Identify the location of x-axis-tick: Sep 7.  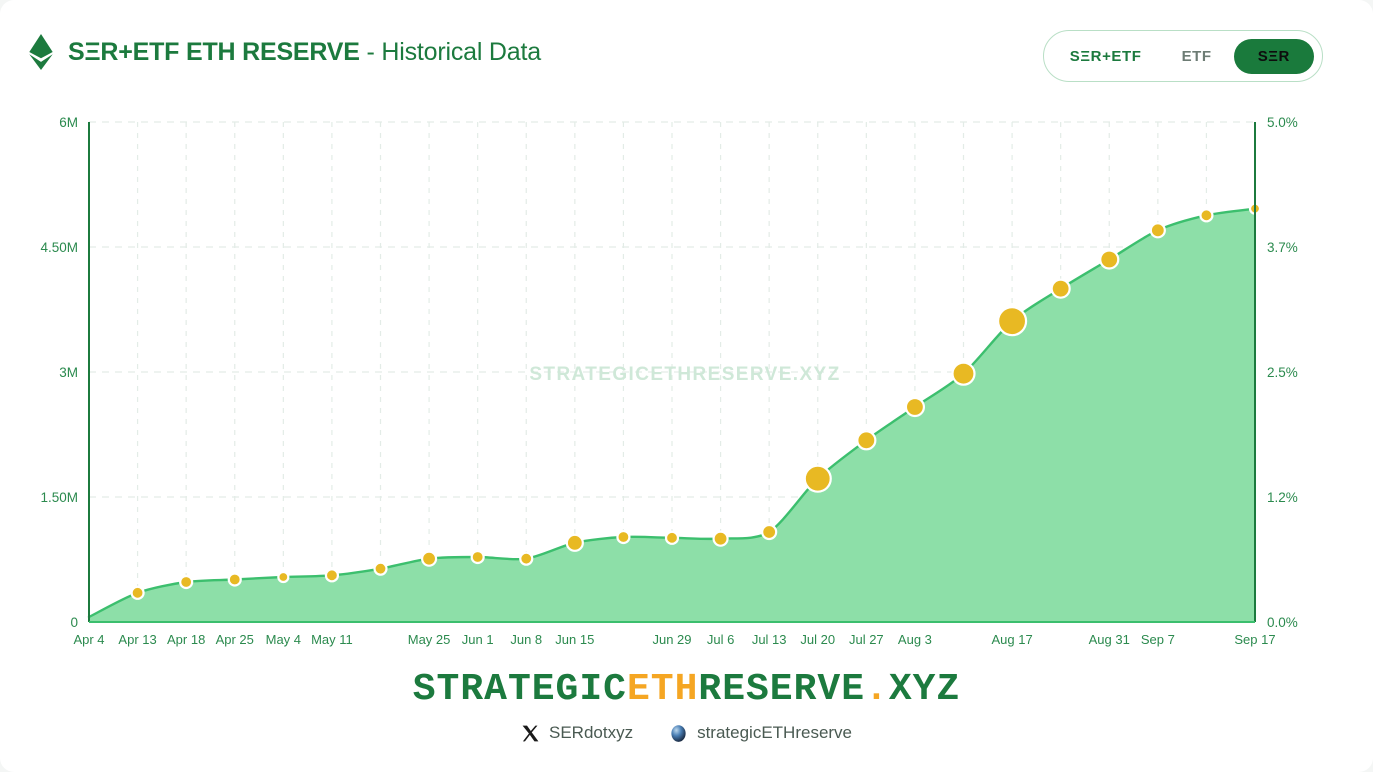
(1158, 639).